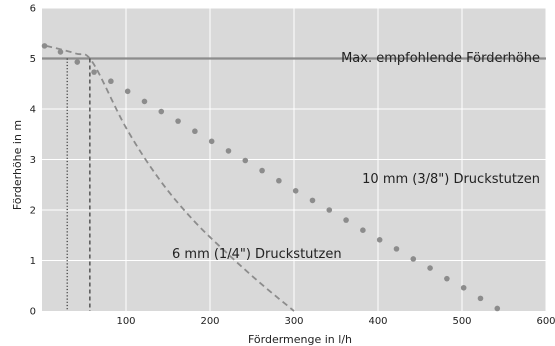 The width and height of the screenshot is (555, 346). Describe the element at coordinates (33, 261) in the screenshot. I see `y-tick-label: 1` at that location.